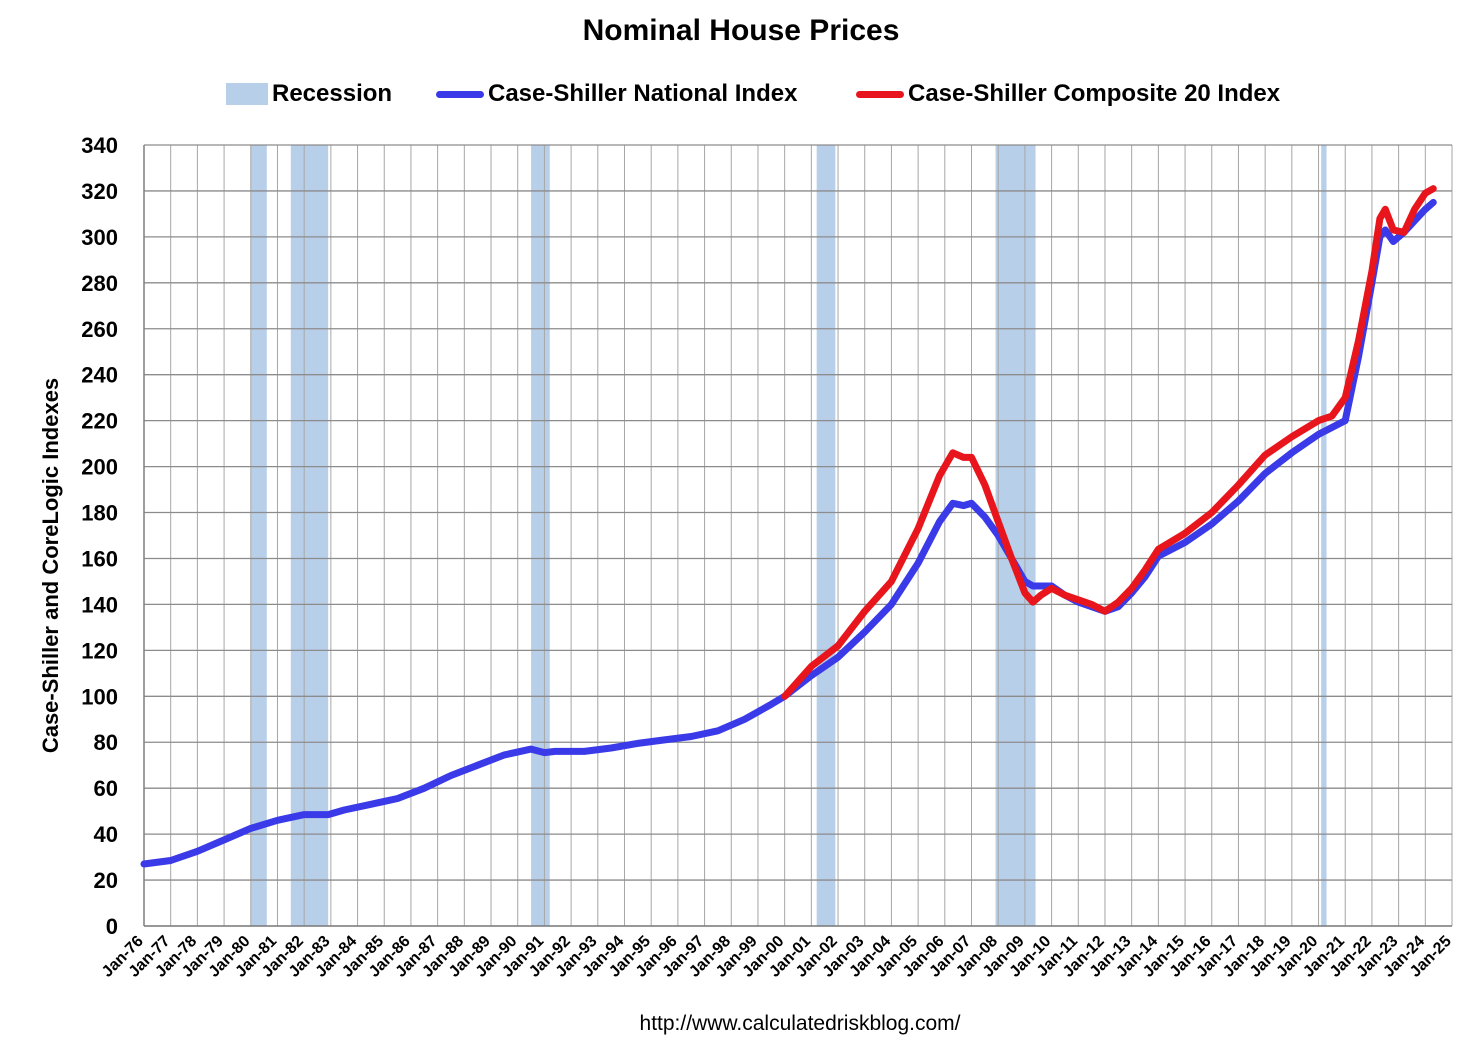 This screenshot has height=1050, width=1482. Describe the element at coordinates (460, 94) in the screenshot. I see `legend-swatch-national` at that location.